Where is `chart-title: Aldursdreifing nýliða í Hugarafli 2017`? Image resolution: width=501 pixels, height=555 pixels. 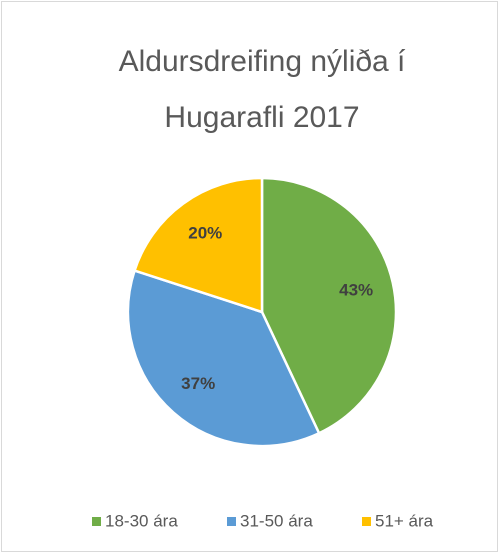 chart-title: Aldursdreifing nýliða í Hugarafli 2017 is located at coordinates (262, 89).